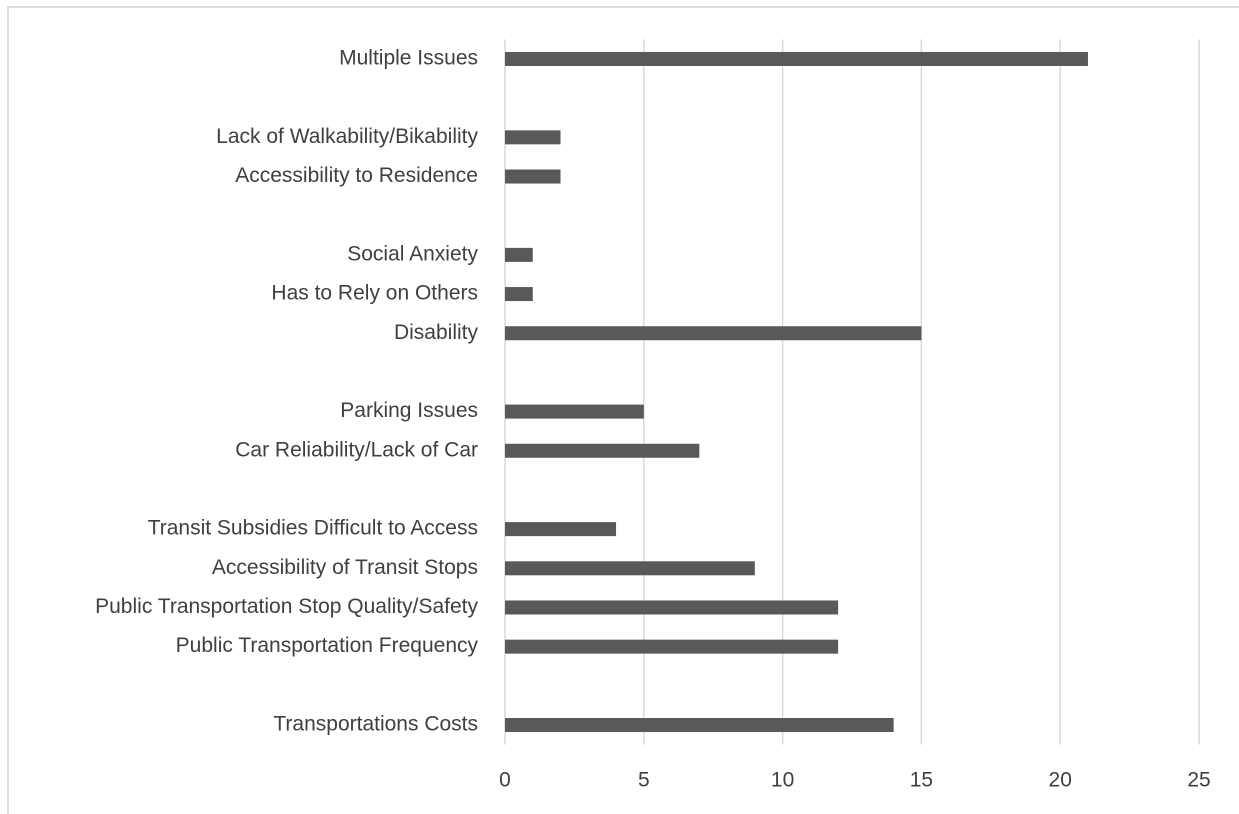 This screenshot has width=1239, height=814. What do you see at coordinates (408, 58) in the screenshot?
I see `y-tick-label: Multiple Issues` at bounding box center [408, 58].